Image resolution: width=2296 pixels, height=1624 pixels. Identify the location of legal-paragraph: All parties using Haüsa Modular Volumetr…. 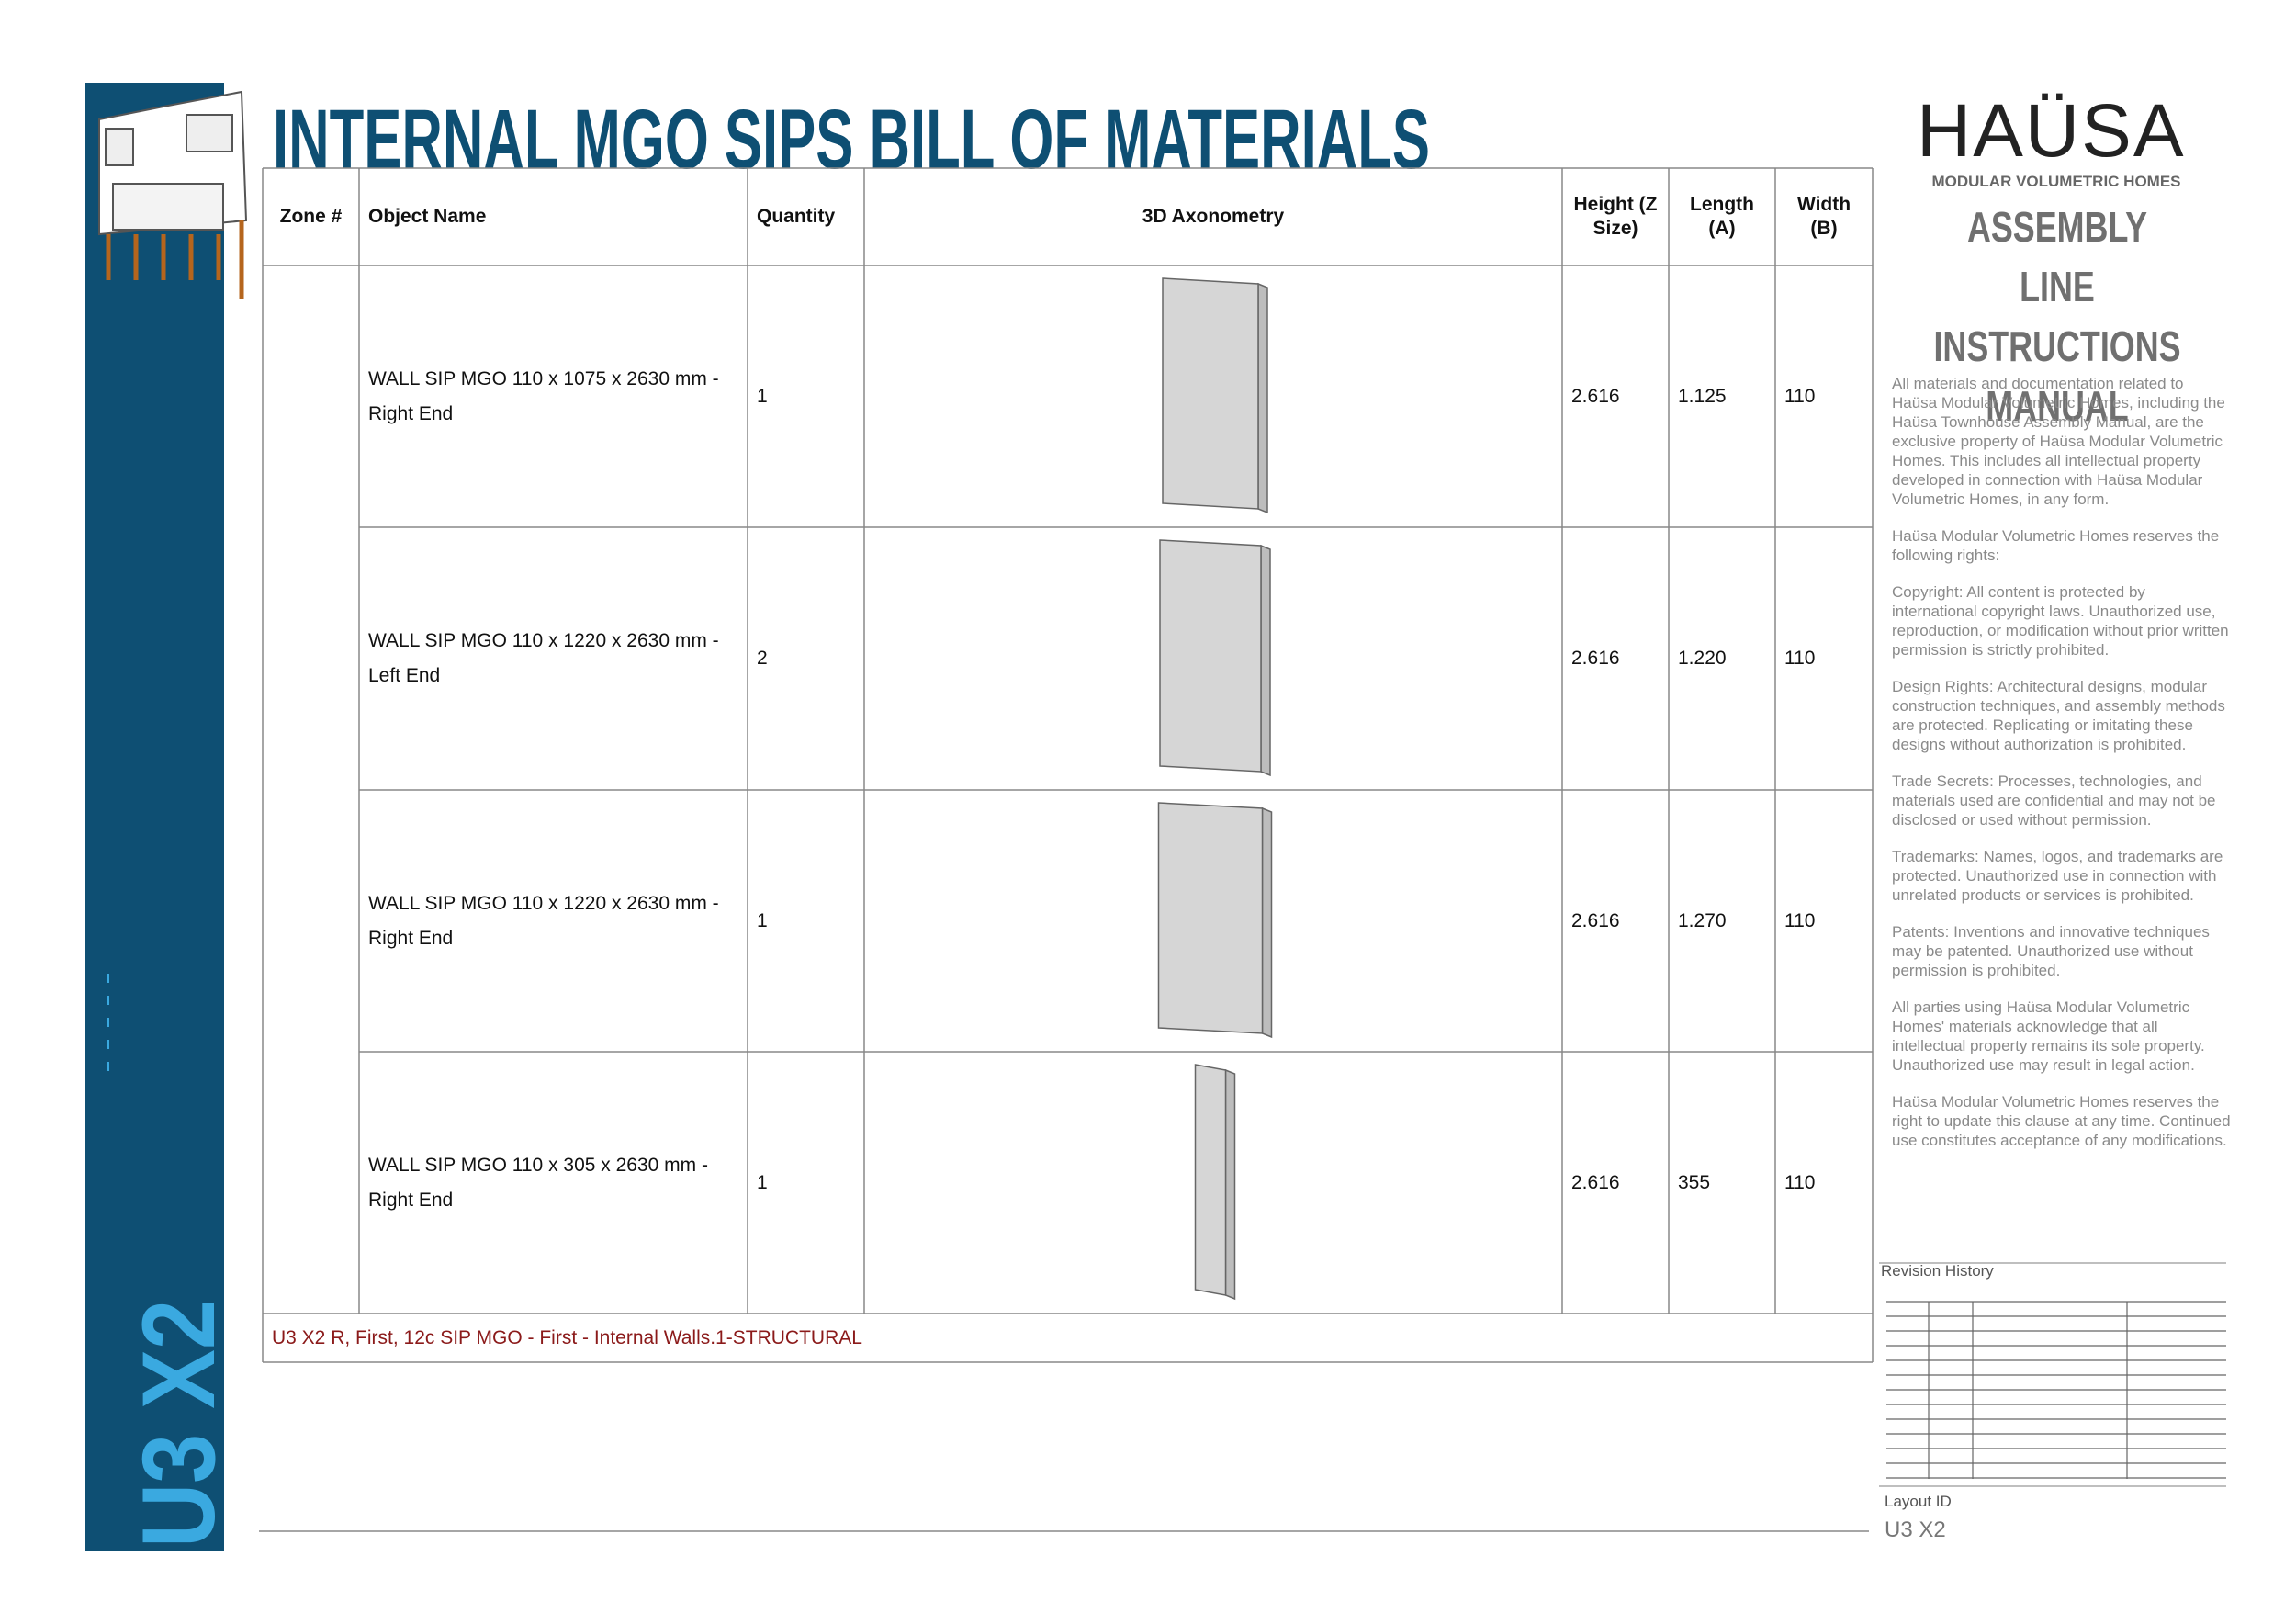
(2048, 1036).